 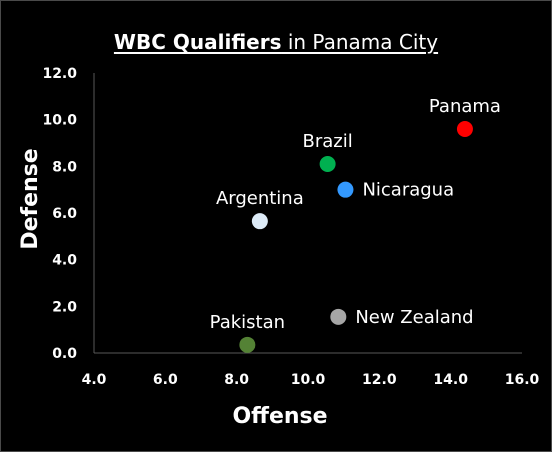 I want to click on x-tick-label: 4.0, so click(x=94, y=380).